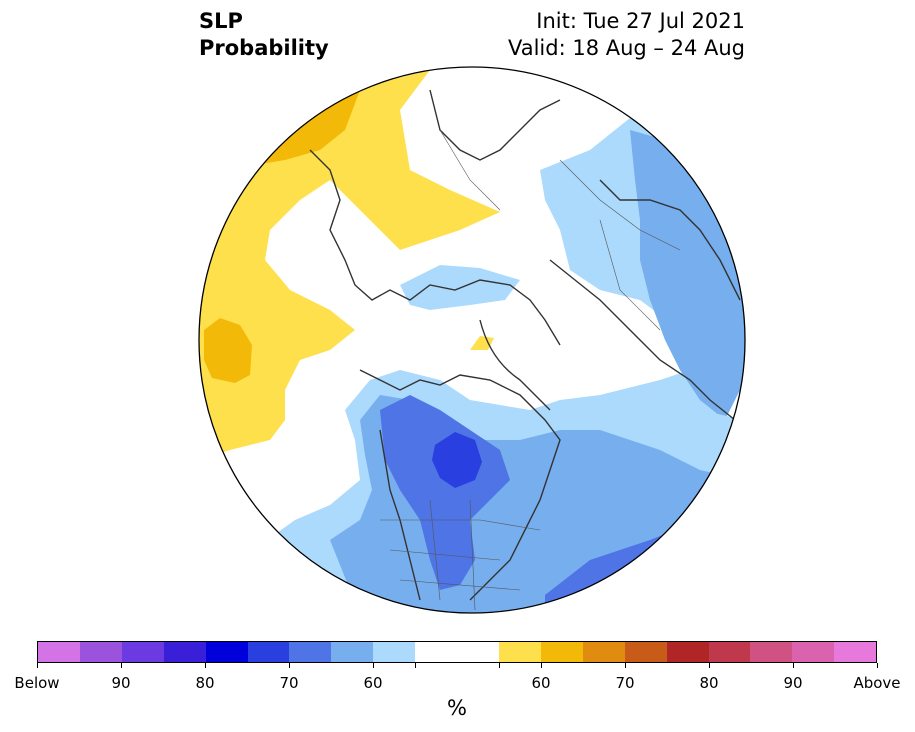  I want to click on valid-period: Valid: 18 Aug – 24 Aug, so click(626, 48).